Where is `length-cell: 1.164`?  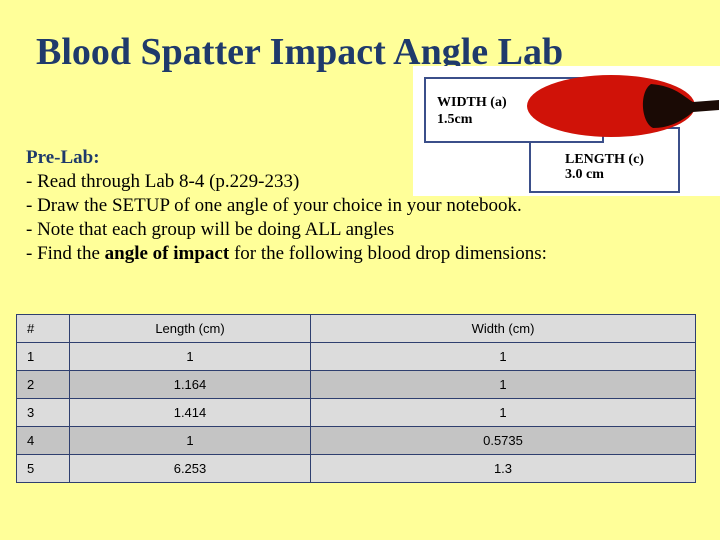
length-cell: 1.164 is located at coordinates (190, 384).